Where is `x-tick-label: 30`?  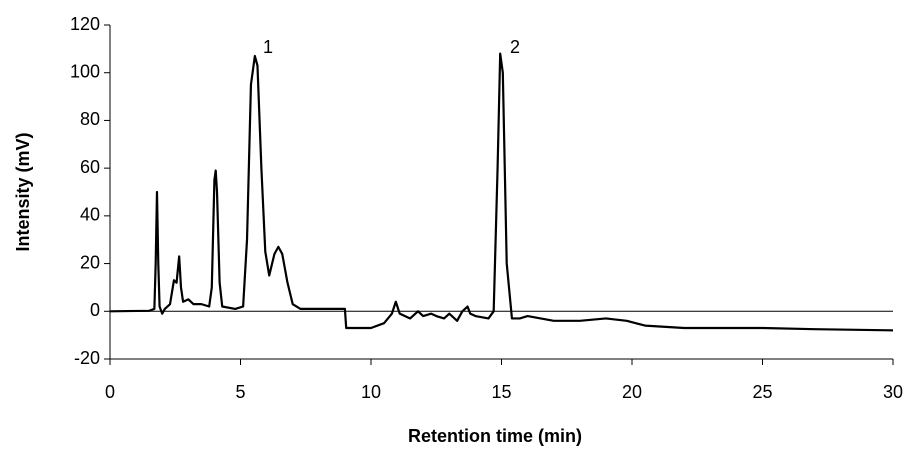
x-tick-label: 30 is located at coordinates (893, 392).